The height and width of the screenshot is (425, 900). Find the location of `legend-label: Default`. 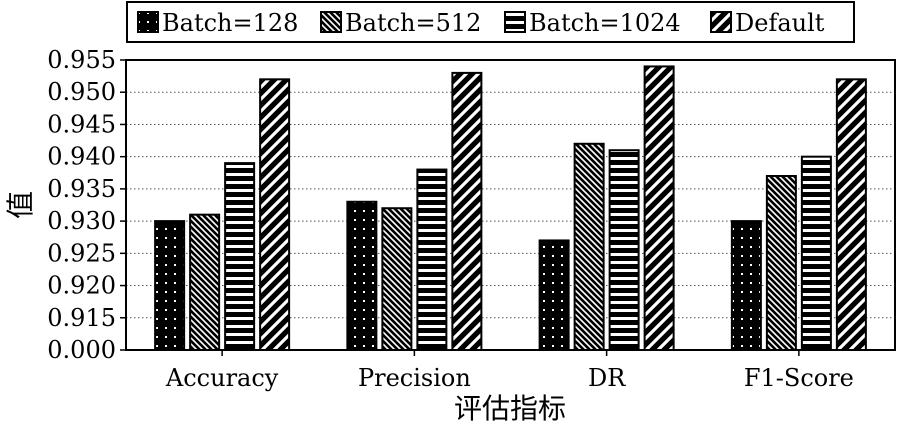

legend-label: Default is located at coordinates (780, 23).